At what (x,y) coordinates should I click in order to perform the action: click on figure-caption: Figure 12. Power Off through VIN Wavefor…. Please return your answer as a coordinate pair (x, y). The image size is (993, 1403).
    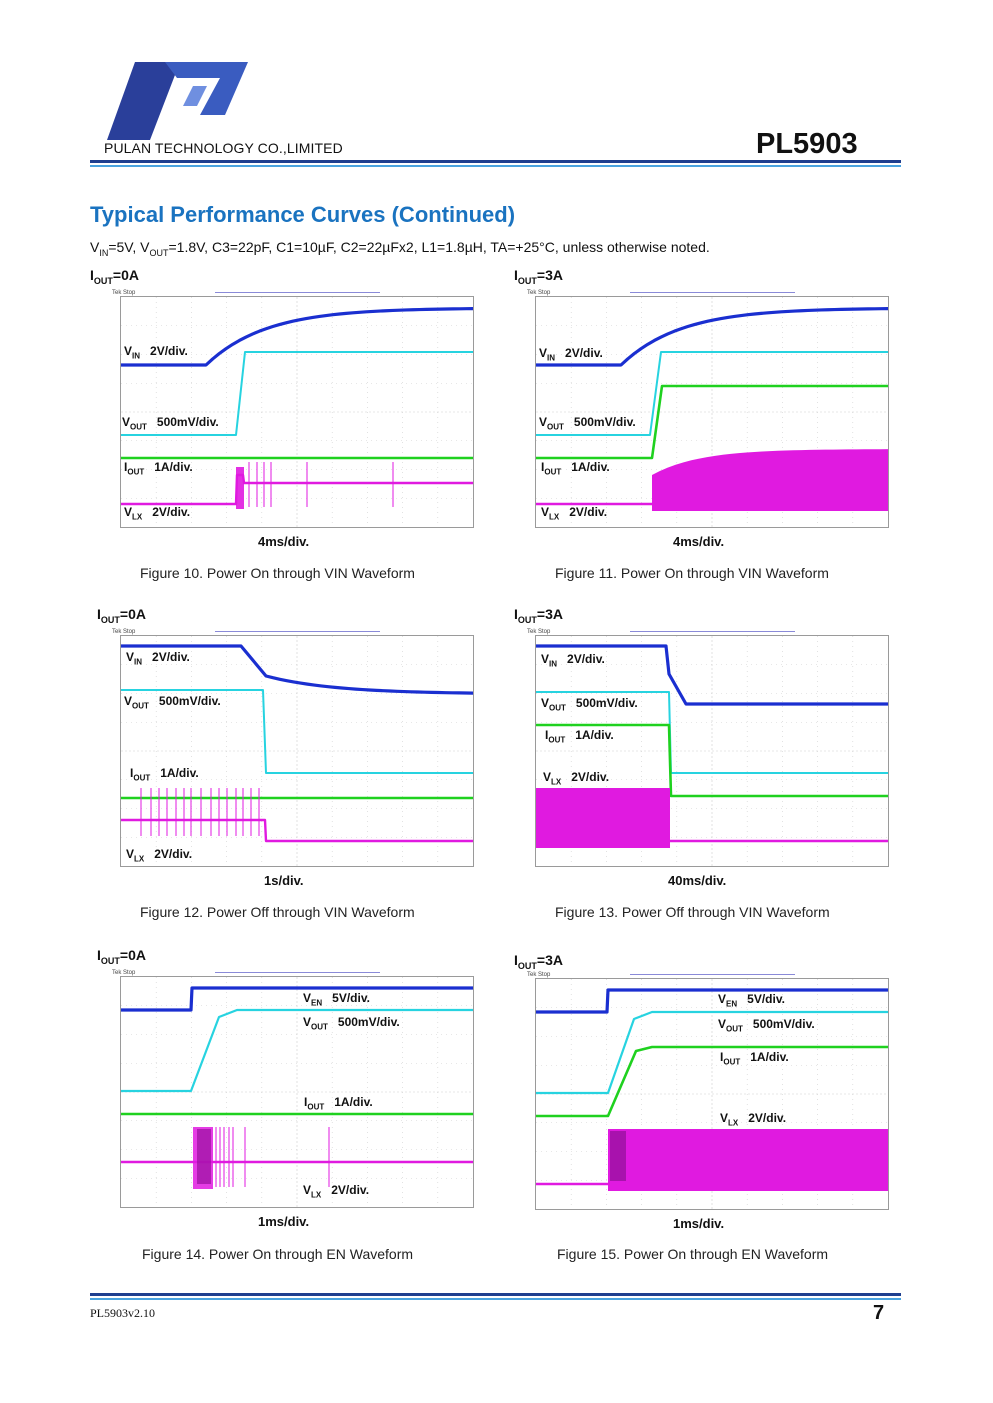
    Looking at the image, I should click on (277, 912).